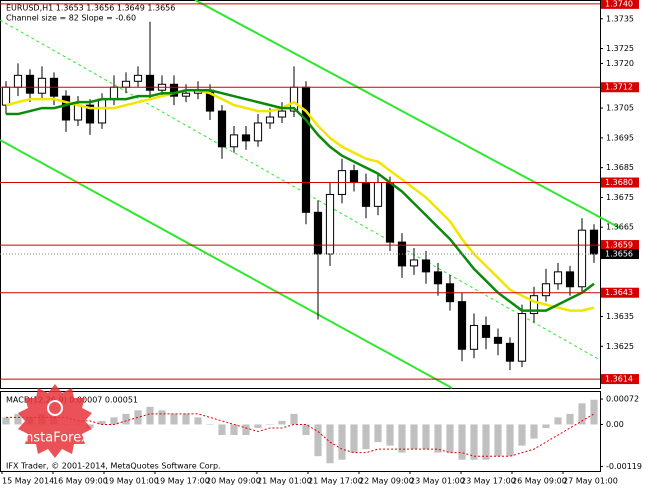 The height and width of the screenshot is (488, 650). What do you see at coordinates (300, 435) in the screenshot?
I see `macd-signal` at bounding box center [300, 435].